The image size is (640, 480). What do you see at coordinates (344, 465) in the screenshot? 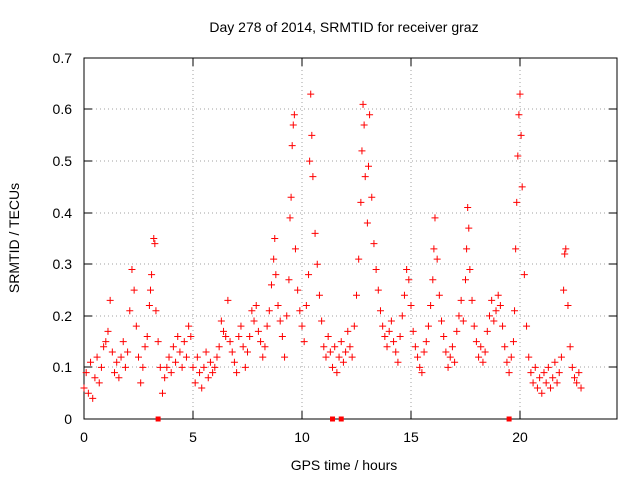
I see `x-axis-label: GPS time / hours` at bounding box center [344, 465].